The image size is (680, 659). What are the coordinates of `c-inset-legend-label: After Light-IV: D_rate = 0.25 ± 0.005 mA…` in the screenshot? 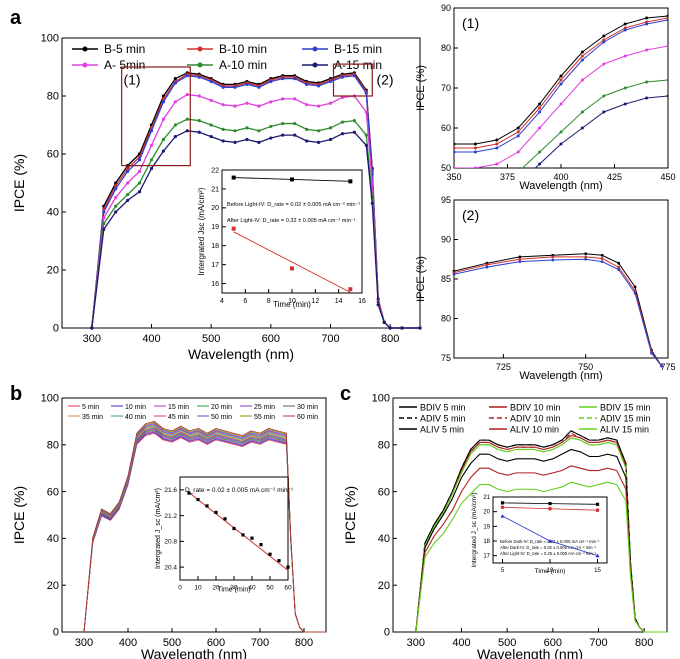 It's located at (548, 553).